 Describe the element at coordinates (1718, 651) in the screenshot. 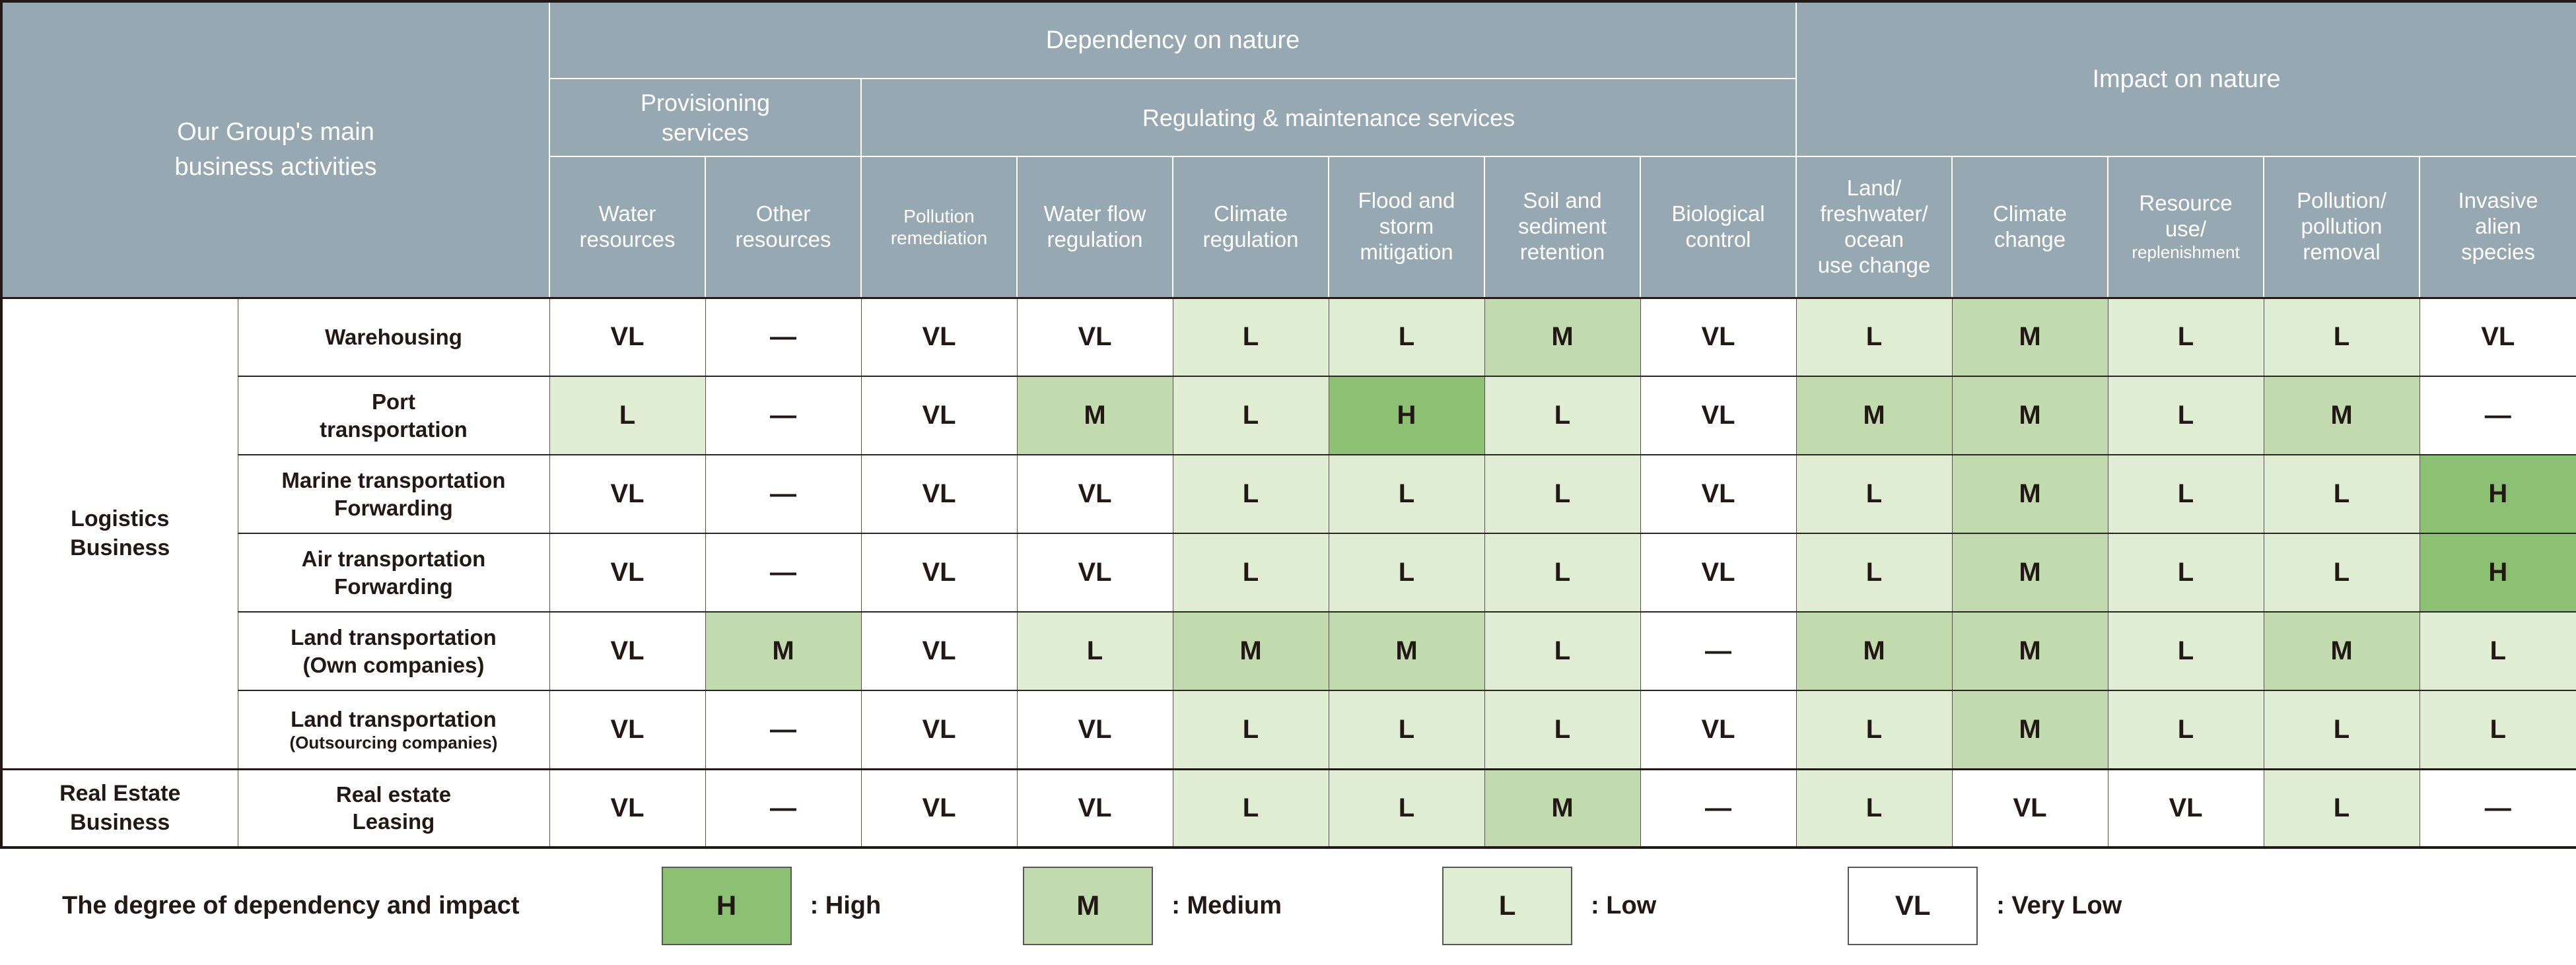

I see `rating-cell-r5-c8: —` at that location.